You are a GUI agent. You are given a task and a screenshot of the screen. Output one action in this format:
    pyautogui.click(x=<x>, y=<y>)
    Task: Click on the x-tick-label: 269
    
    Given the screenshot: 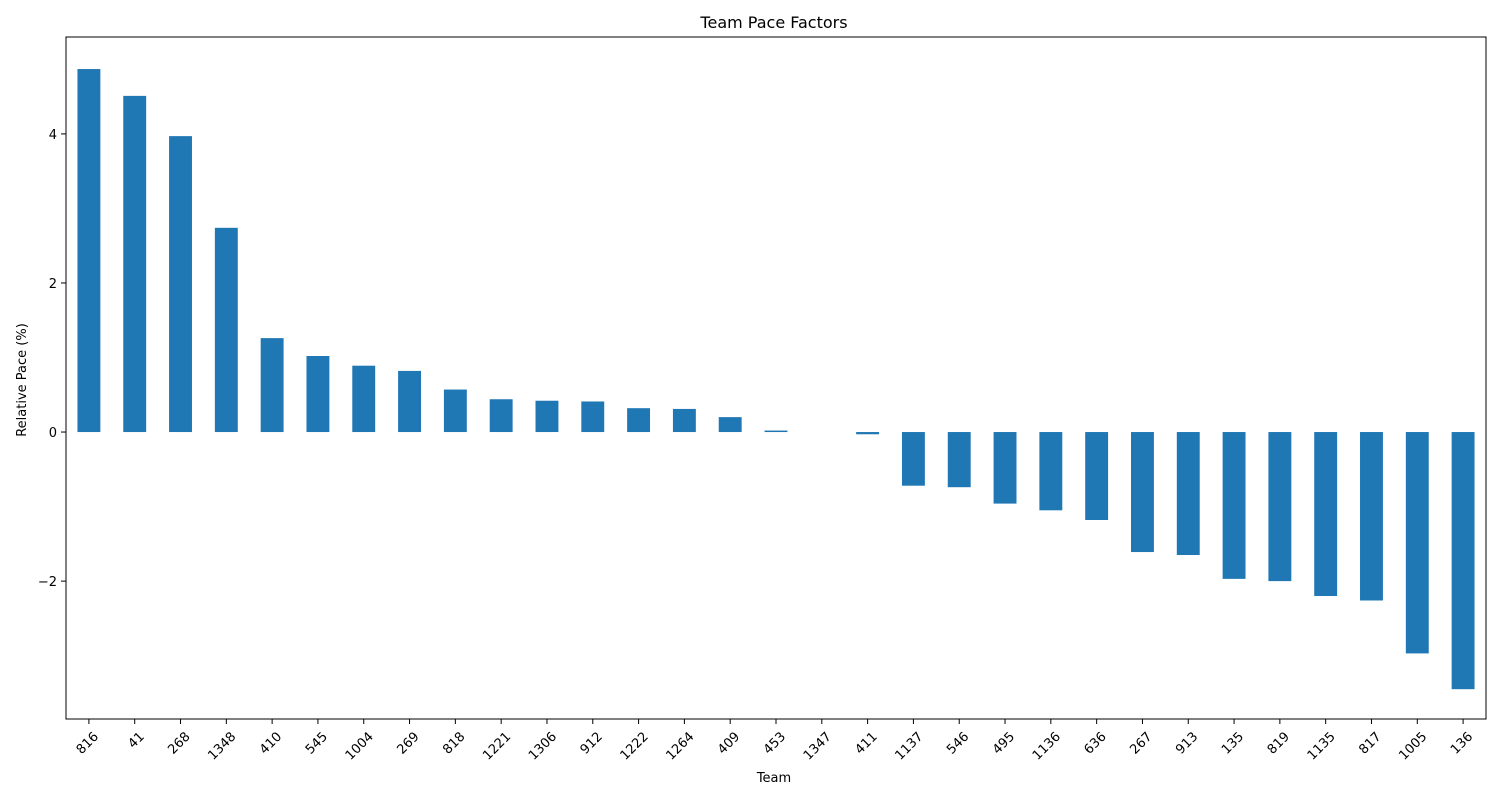 What is the action you would take?
    pyautogui.click(x=408, y=743)
    